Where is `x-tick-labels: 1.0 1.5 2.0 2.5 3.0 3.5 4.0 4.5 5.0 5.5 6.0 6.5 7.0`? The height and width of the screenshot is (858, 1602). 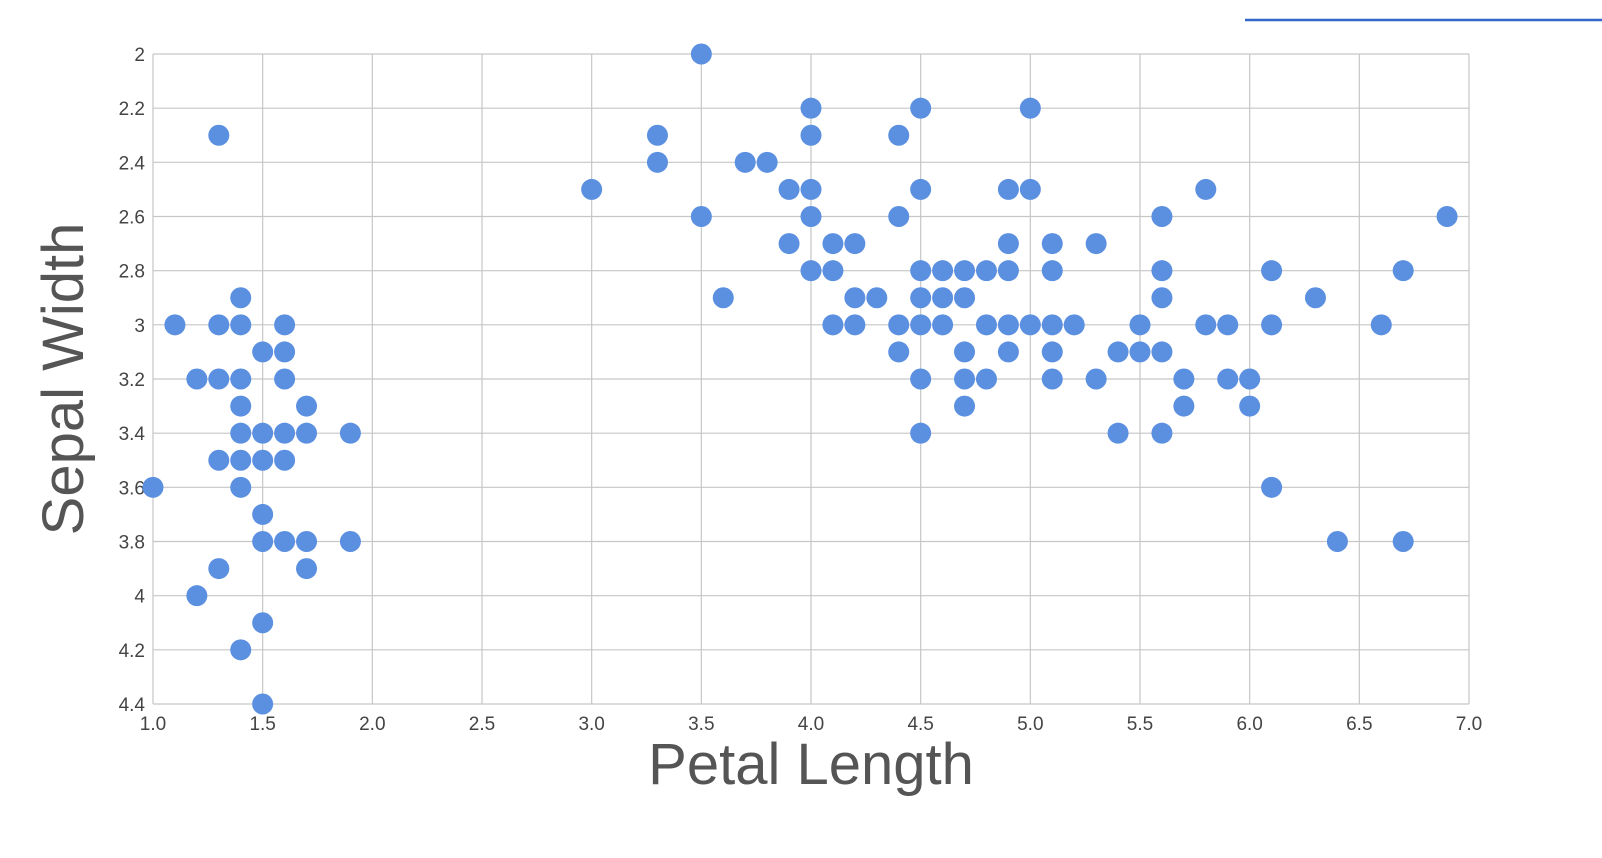
x-tick-labels: 1.0 1.5 2.0 2.5 3.0 3.5 4.0 4.5 5.0 5.5 6.0 6.5 7.0 is located at coordinates (811, 724).